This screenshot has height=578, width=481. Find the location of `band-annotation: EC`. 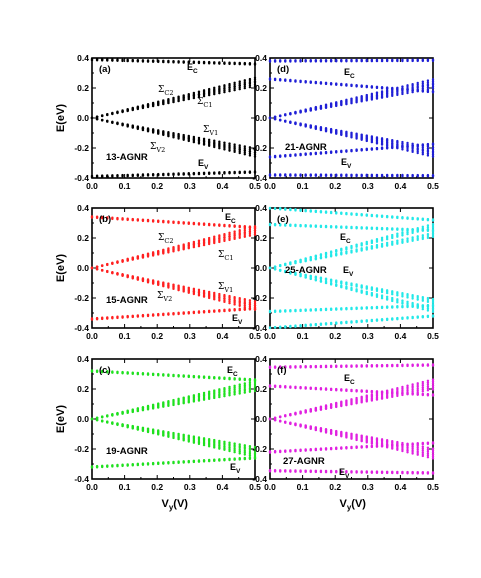

band-annotation: EC is located at coordinates (349, 379).